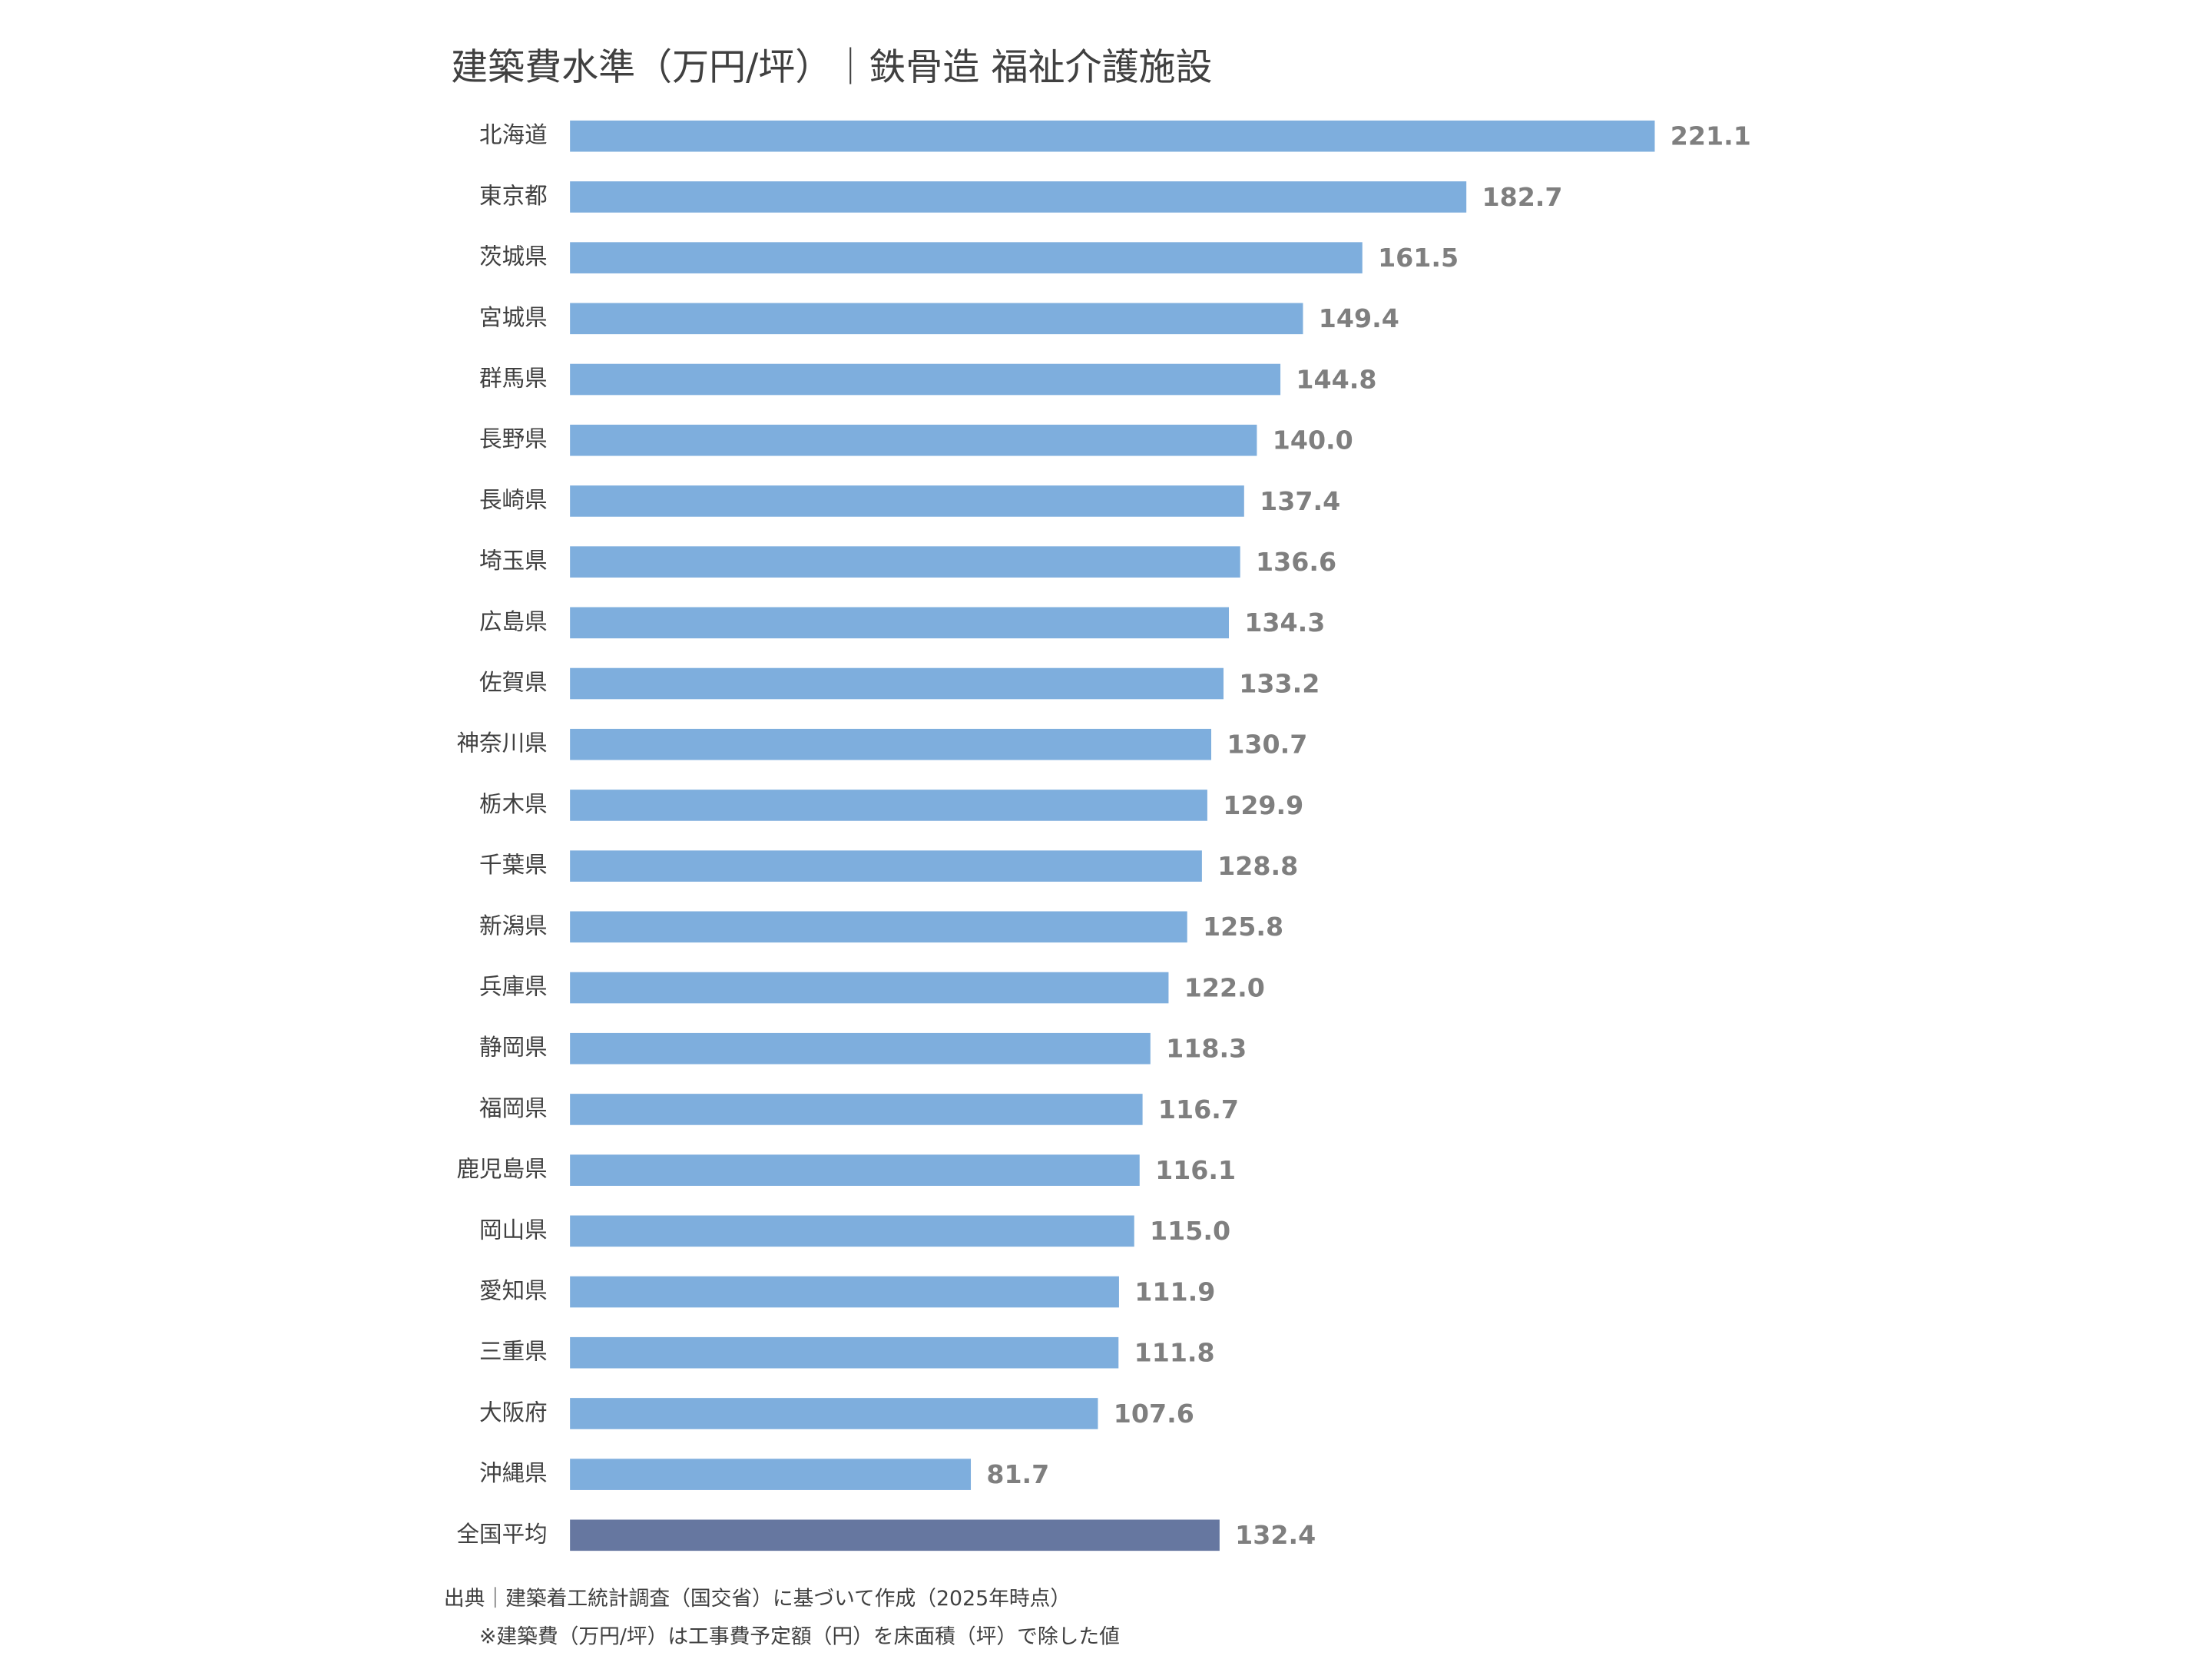  I want to click on category-label: 北海道, so click(513, 135).